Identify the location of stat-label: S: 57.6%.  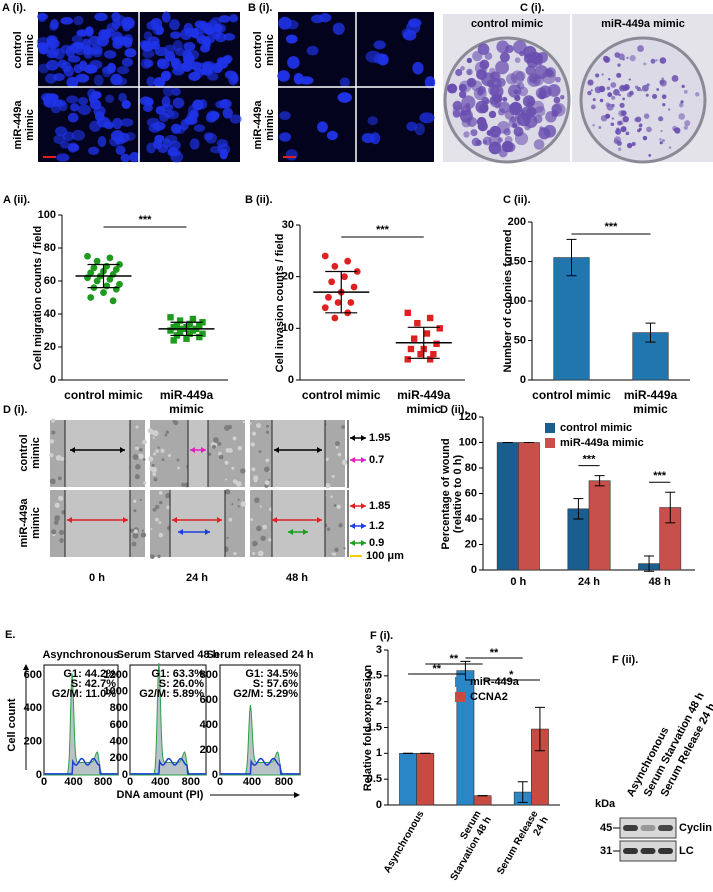
(275, 684).